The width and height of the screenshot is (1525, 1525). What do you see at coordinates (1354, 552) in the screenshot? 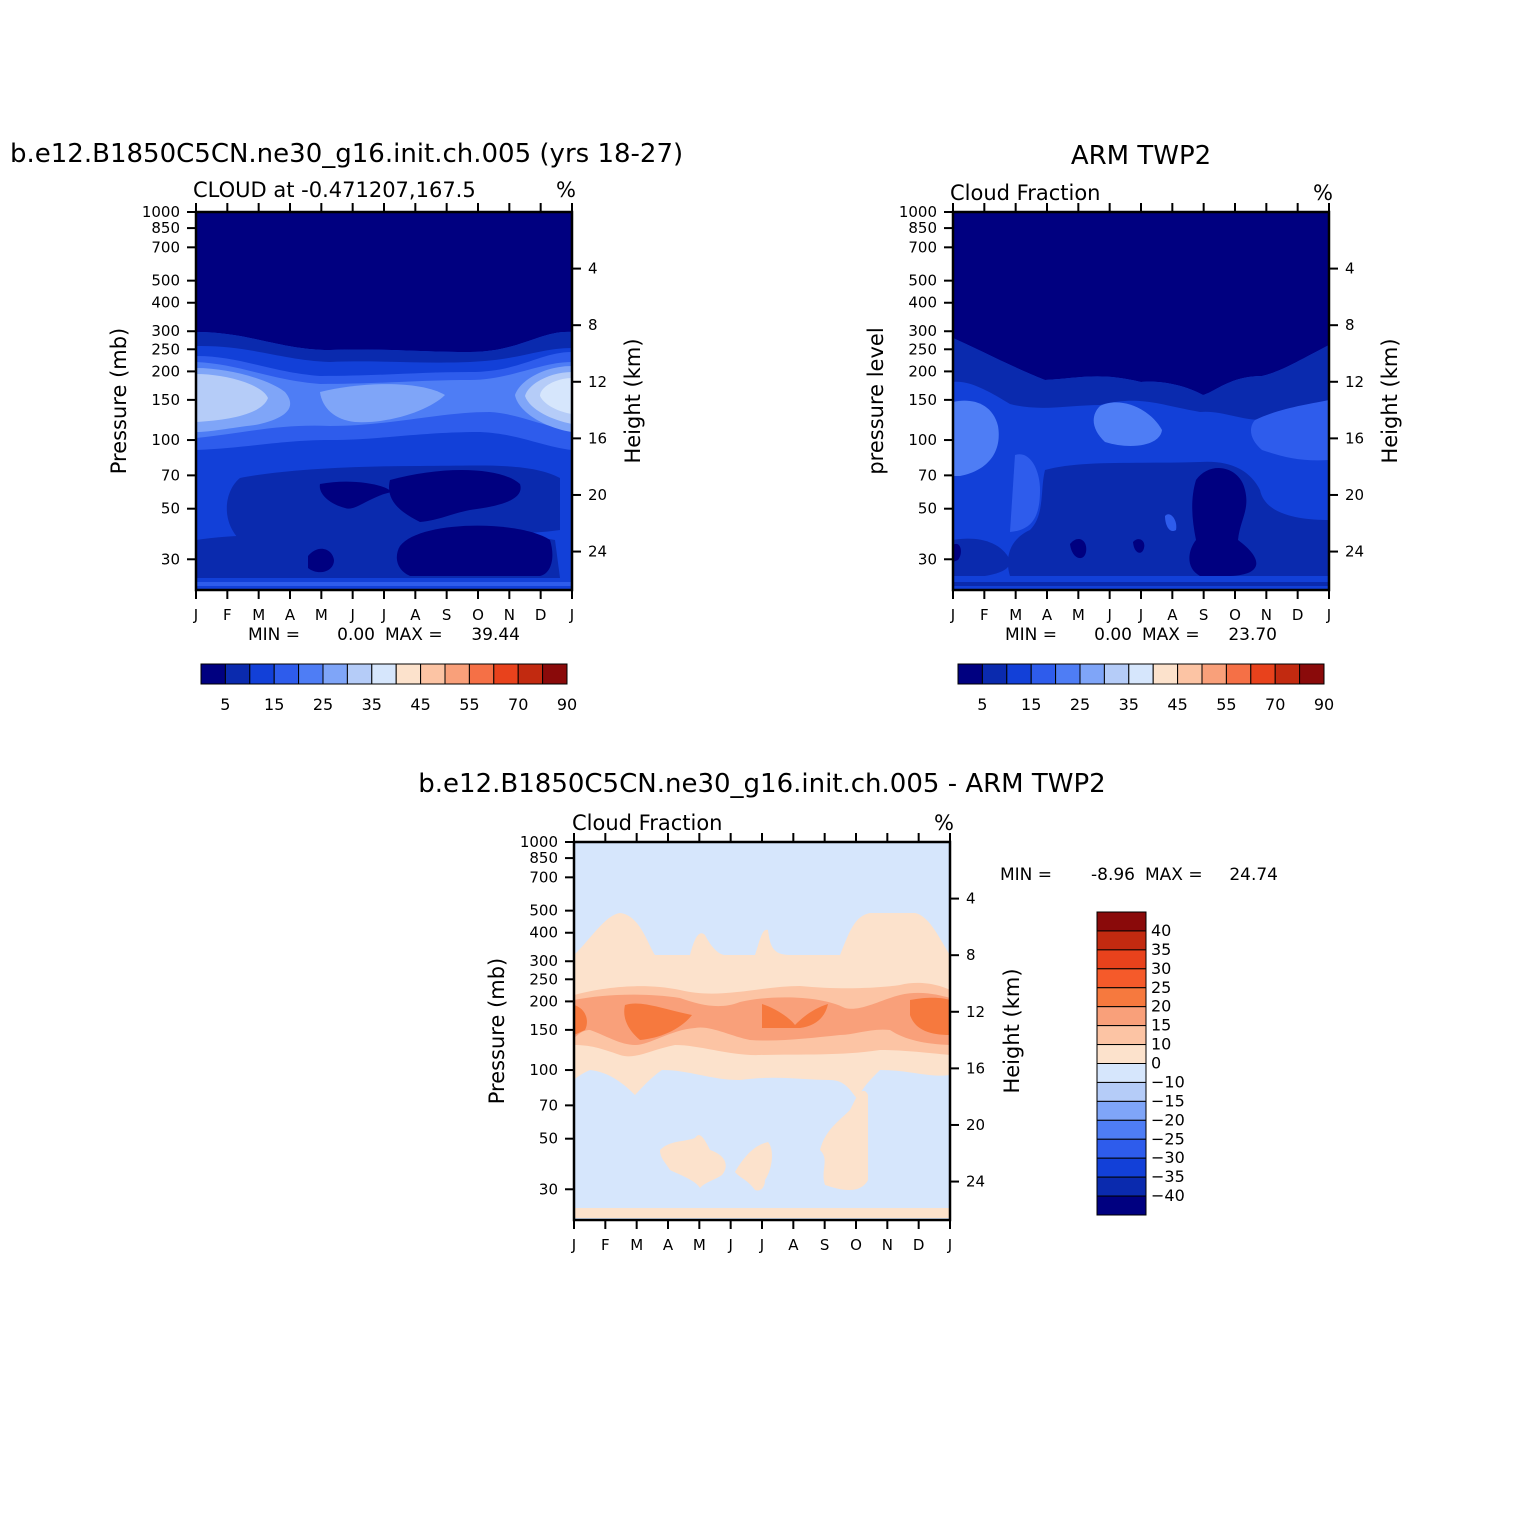
I see `height-tick-label: 24` at bounding box center [1354, 552].